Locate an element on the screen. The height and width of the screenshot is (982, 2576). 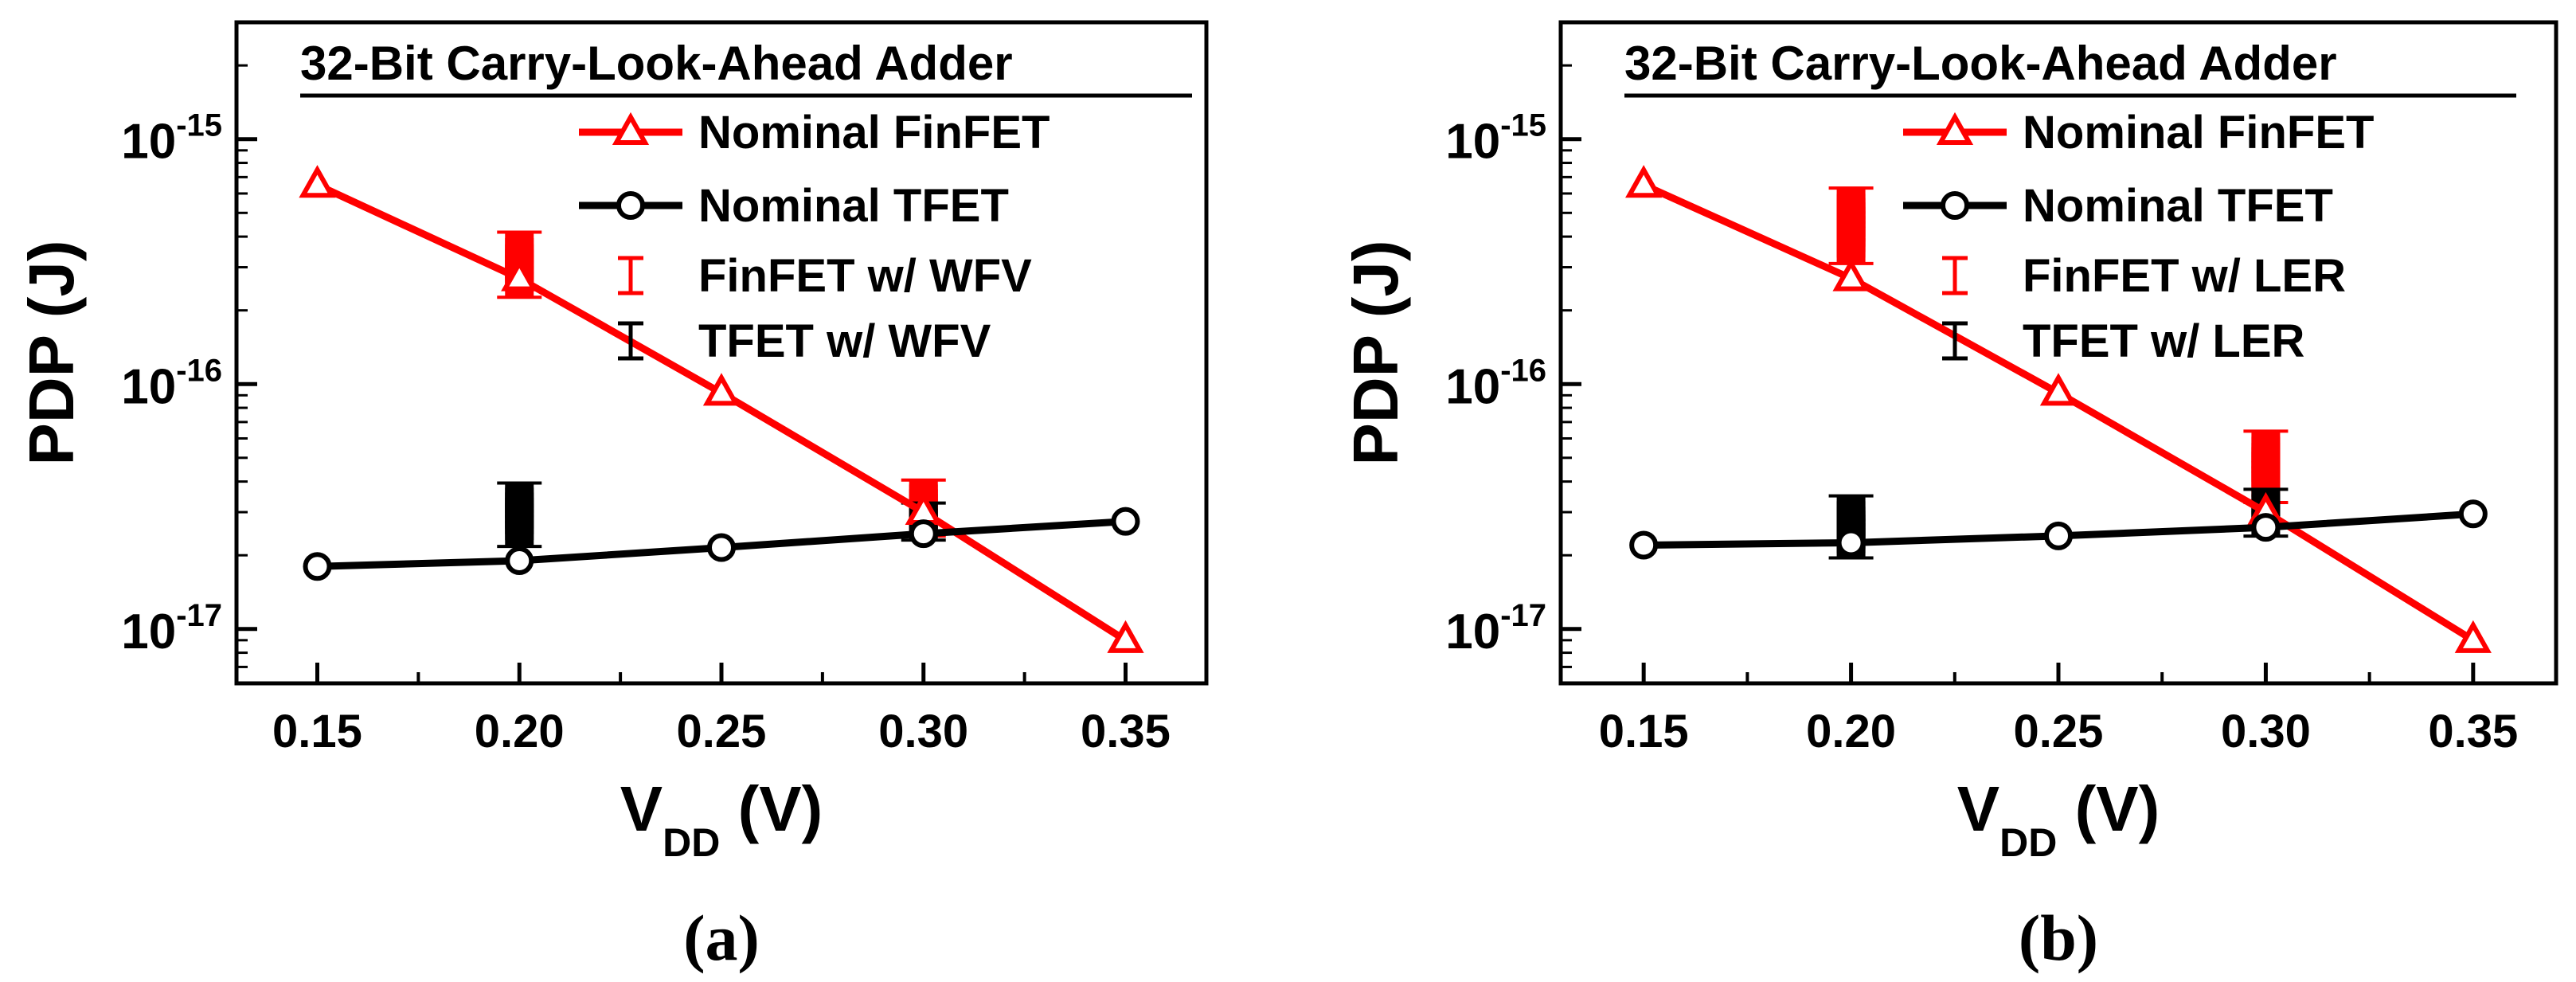
legend-label: FinFET w/ LER is located at coordinates (2184, 276).